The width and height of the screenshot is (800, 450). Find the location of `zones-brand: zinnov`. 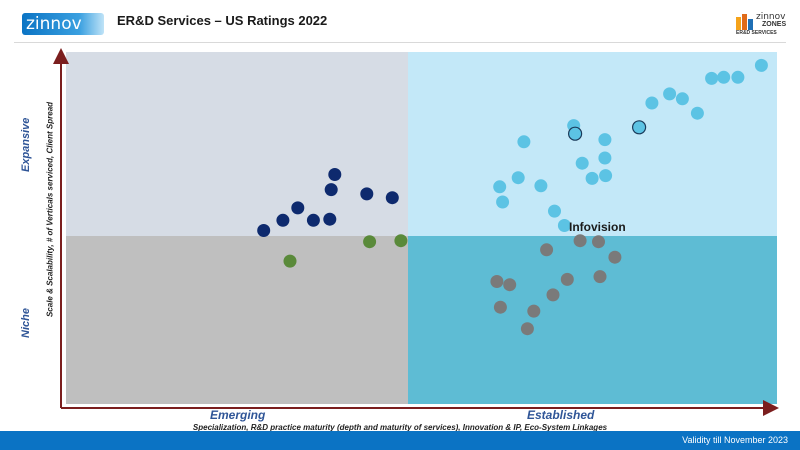

zones-brand: zinnov is located at coordinates (771, 17).